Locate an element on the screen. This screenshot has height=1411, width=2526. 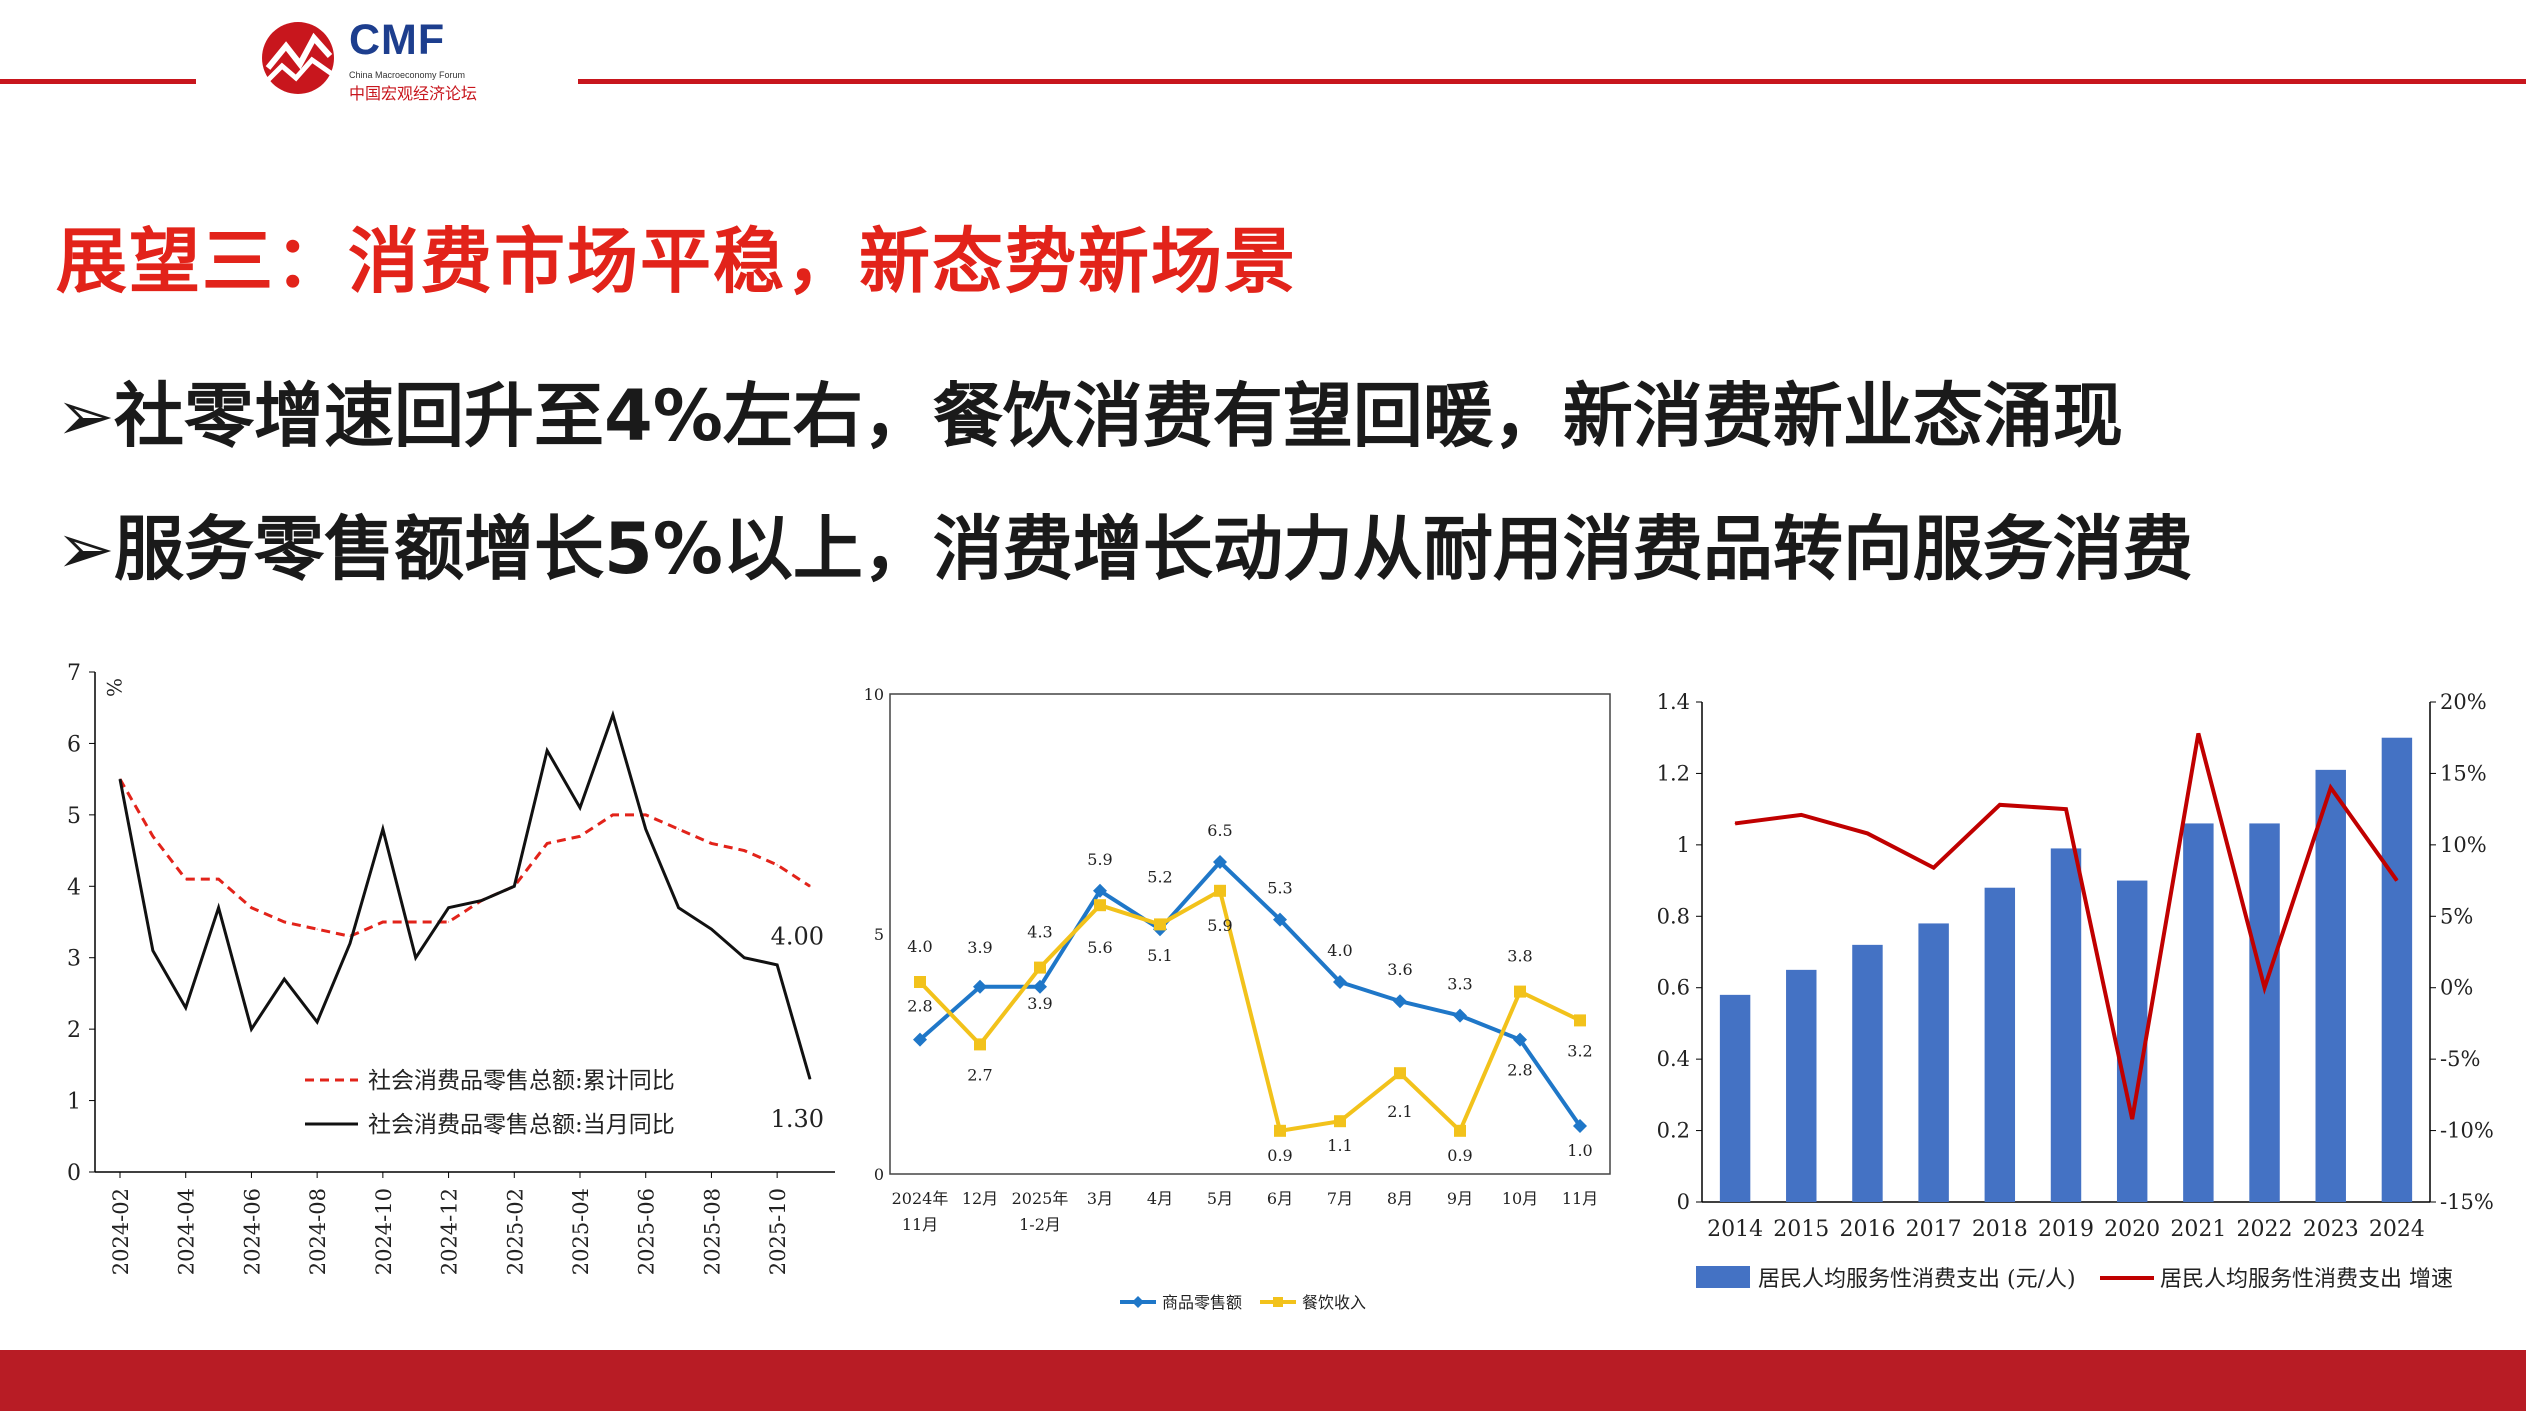
y-tick-label: 0 is located at coordinates (74, 1173).